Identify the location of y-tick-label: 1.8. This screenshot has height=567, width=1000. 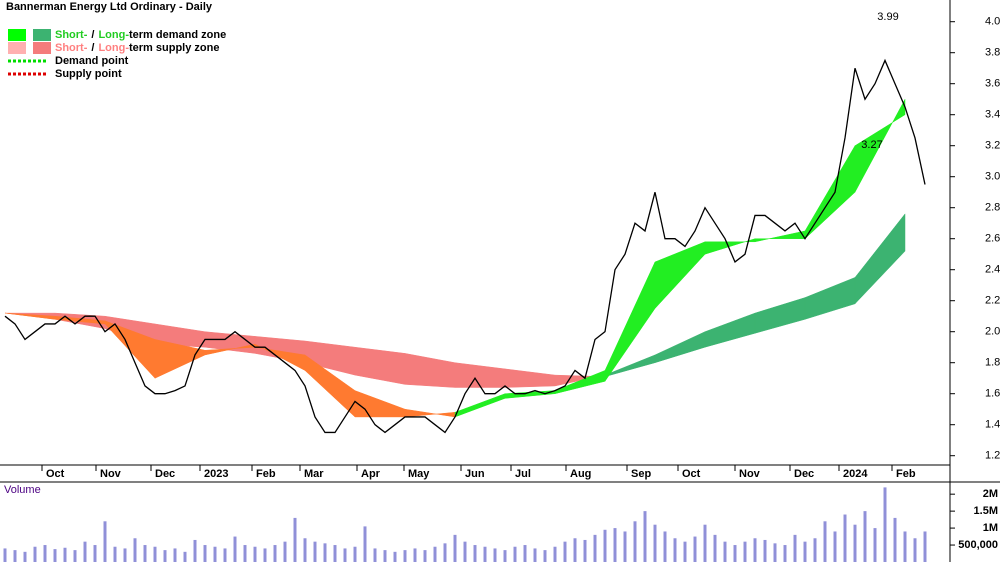
(992, 363).